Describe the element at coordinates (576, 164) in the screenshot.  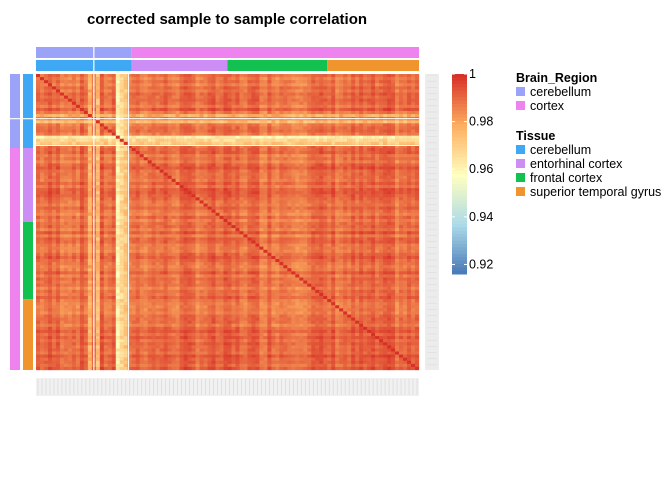
I see `legend-label: entorhinal cortex` at that location.